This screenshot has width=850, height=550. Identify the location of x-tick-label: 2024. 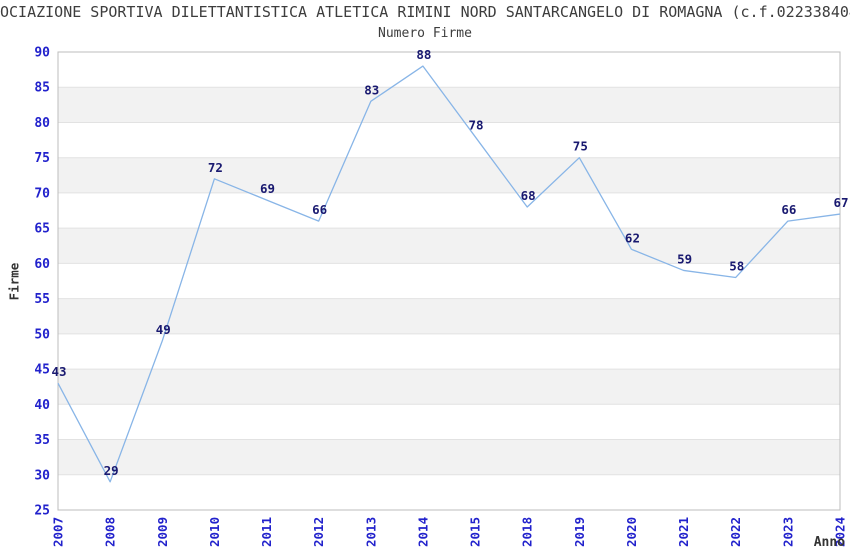
(840, 532).